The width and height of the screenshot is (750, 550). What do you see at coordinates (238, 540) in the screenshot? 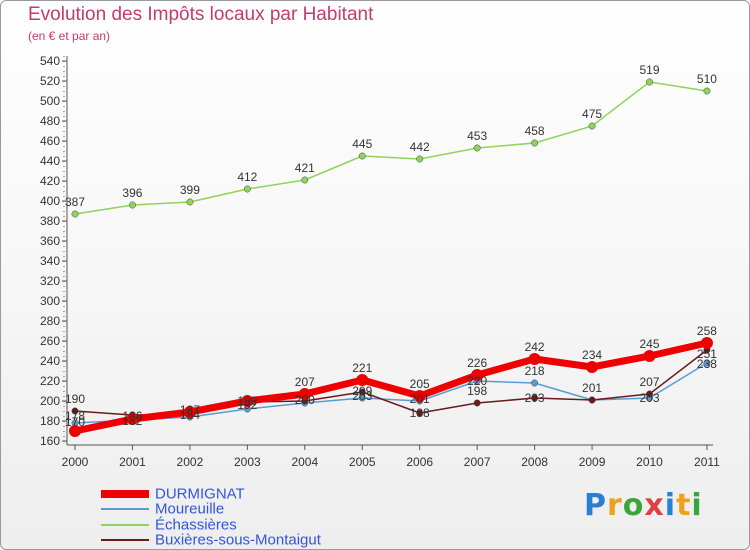
I see `legend-label: Buxières-sous-Montaigut` at bounding box center [238, 540].